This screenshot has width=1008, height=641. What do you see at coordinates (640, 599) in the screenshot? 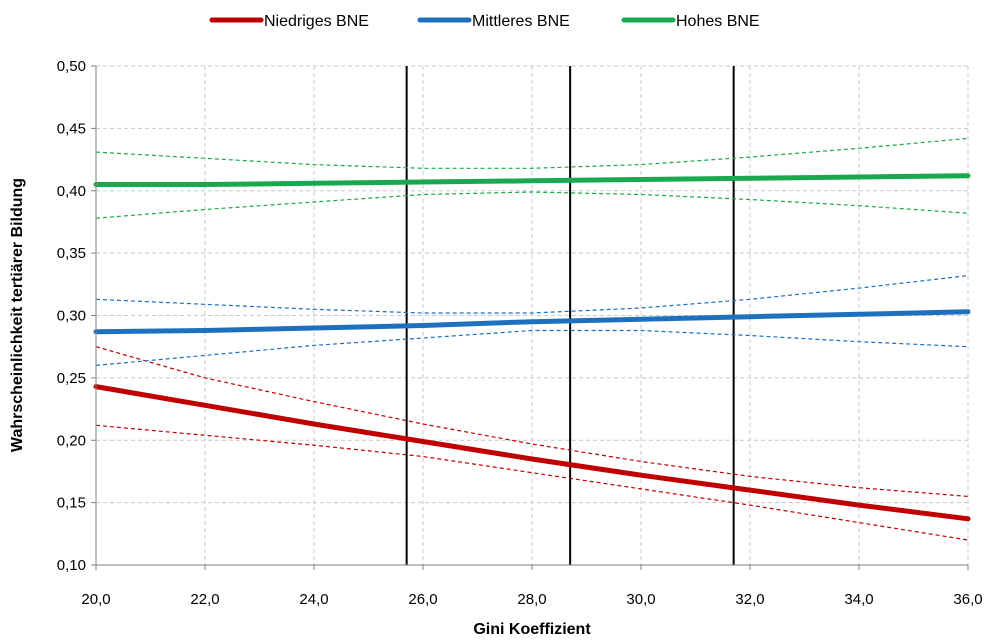
I see `x-tick-label: 30,0` at bounding box center [640, 599].